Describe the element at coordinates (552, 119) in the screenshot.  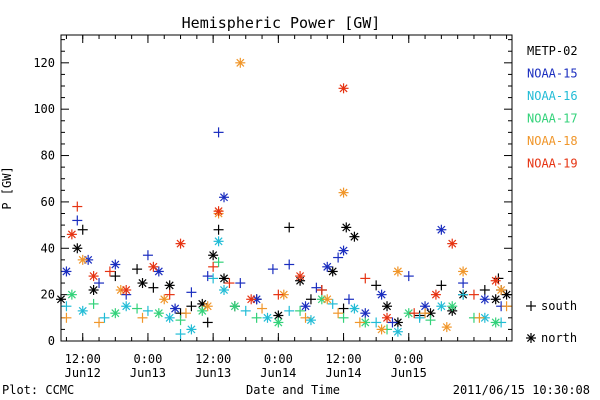
I see `legend-entry-noaa-17: NOAA-17` at that location.